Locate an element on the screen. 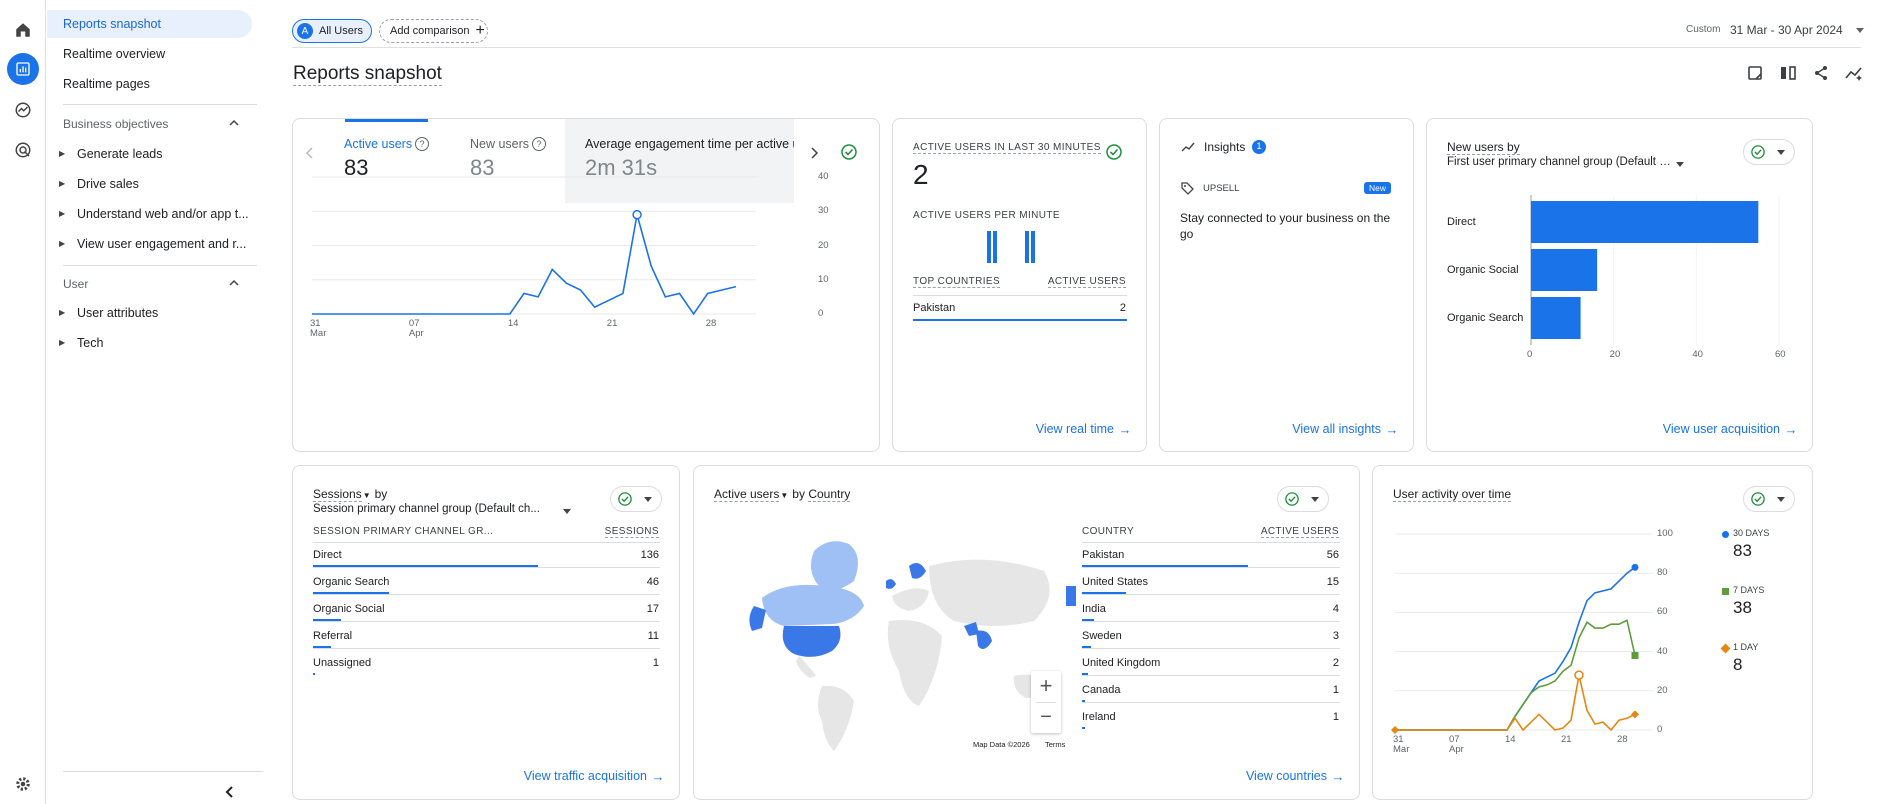  country-dimension: Country is located at coordinates (829, 494).